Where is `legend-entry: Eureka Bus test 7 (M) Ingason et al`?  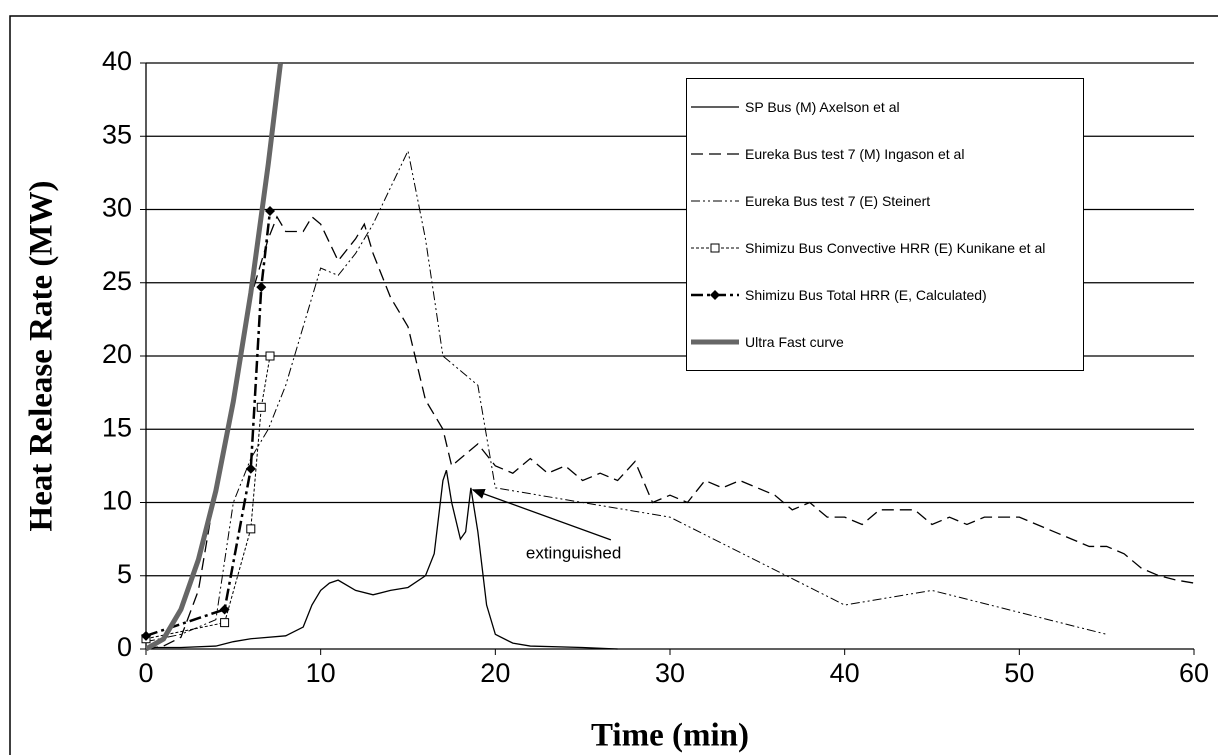
legend-entry: Eureka Bus test 7 (M) Ingason et al is located at coordinates (885, 154).